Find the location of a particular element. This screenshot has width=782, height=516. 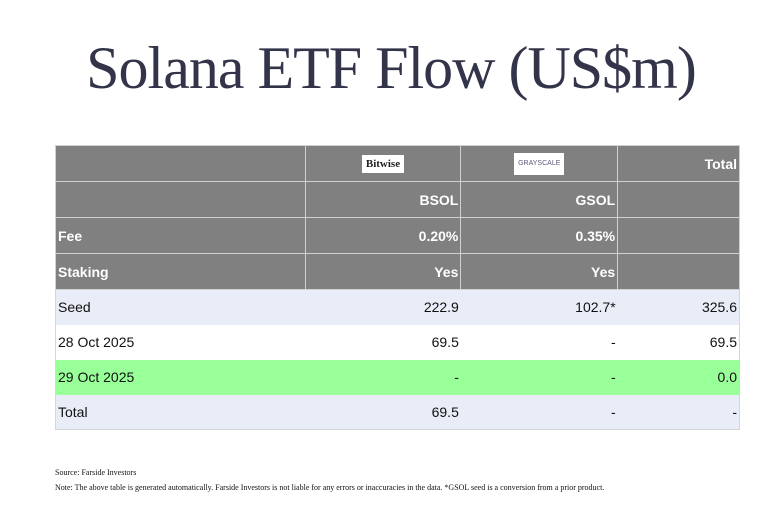

bitwise-logo-icon: Bitwise is located at coordinates (383, 164).